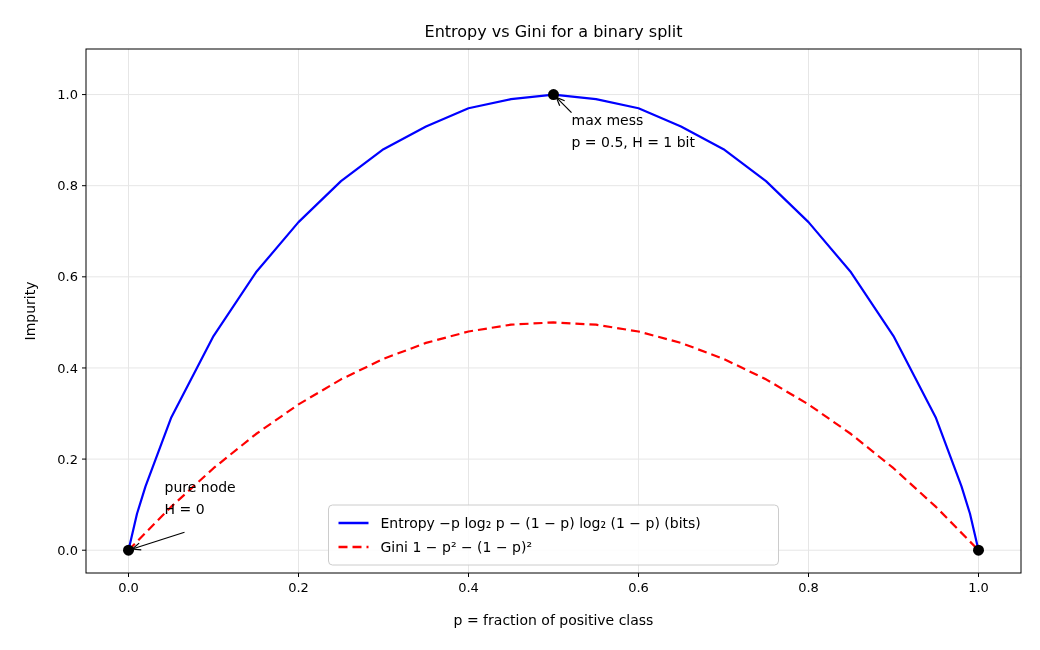 The width and height of the screenshot is (1040, 650). What do you see at coordinates (67, 277) in the screenshot?
I see `y-tick-label: 0.6` at bounding box center [67, 277].